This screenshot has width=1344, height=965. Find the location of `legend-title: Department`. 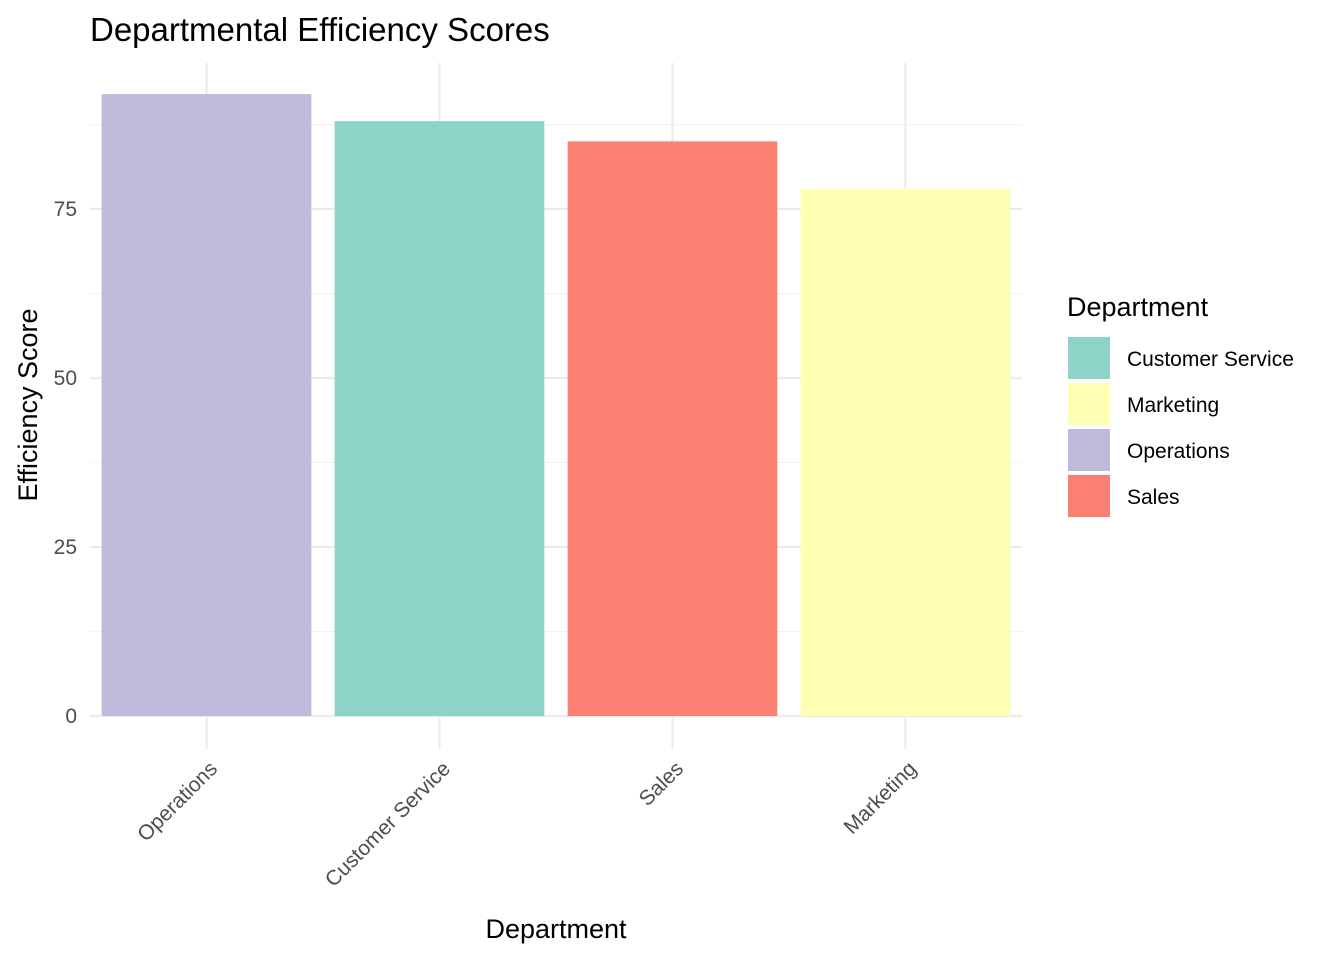

legend-title: Department is located at coordinates (1138, 307).